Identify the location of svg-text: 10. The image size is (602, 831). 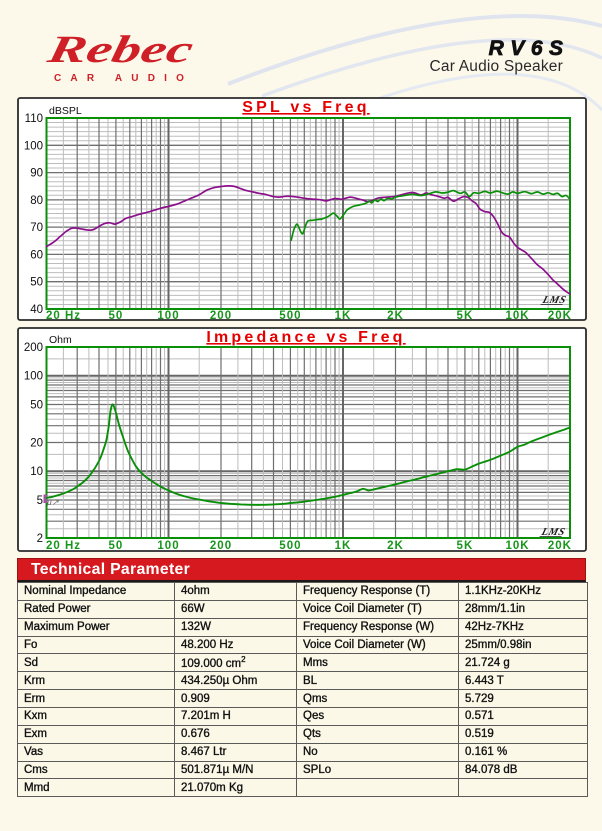
(36, 472).